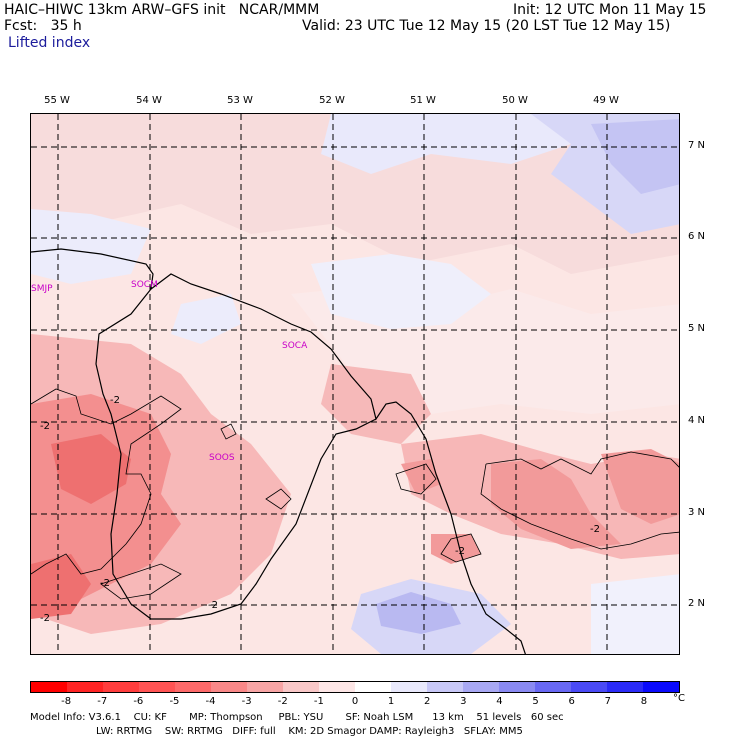  What do you see at coordinates (102, 701) in the screenshot?
I see `colorbar-tick-label: -7` at bounding box center [102, 701].